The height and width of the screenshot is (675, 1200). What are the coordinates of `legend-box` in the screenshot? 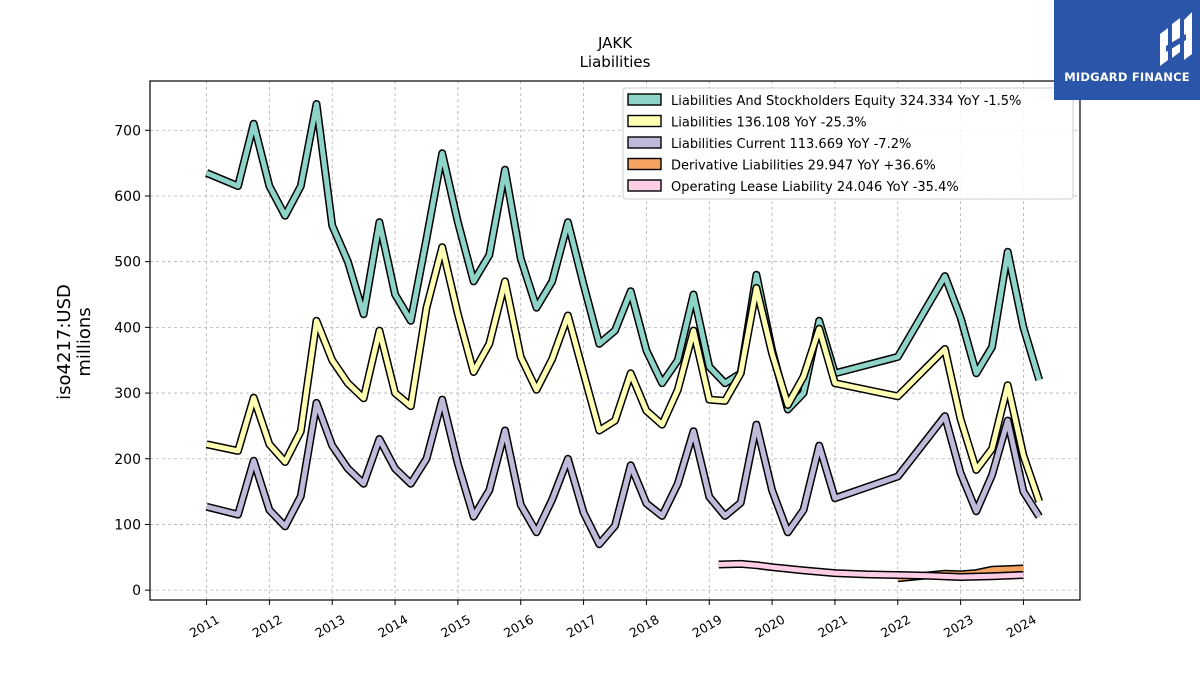 It's located at (848, 143).